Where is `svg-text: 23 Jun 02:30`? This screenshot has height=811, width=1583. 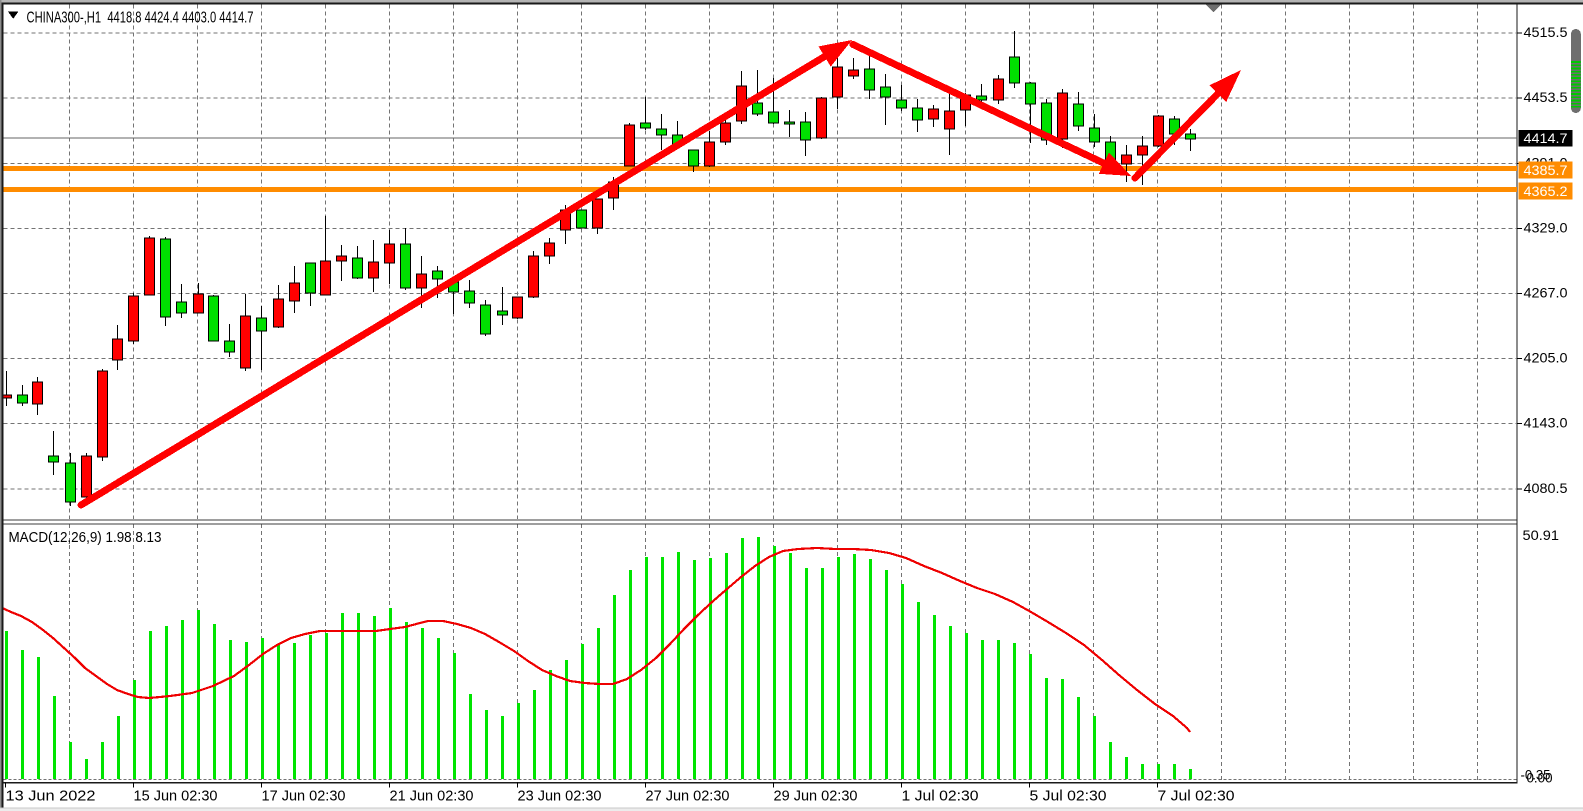 svg-text: 23 Jun 02:30 is located at coordinates (560, 796).